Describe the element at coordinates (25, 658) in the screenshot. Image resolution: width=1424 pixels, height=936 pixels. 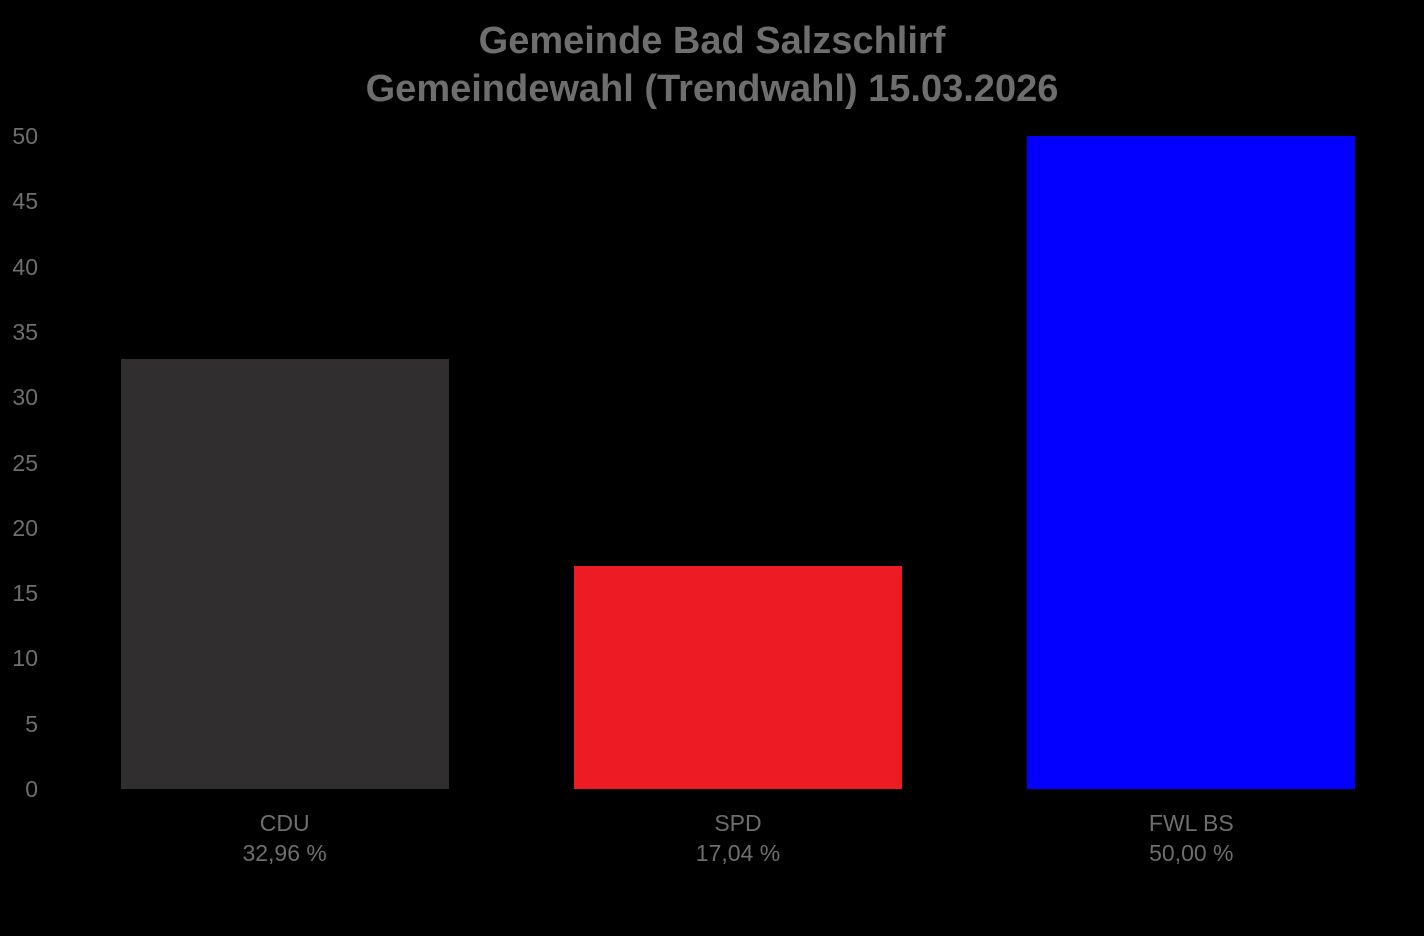
I see `y-tick-label: 10` at that location.